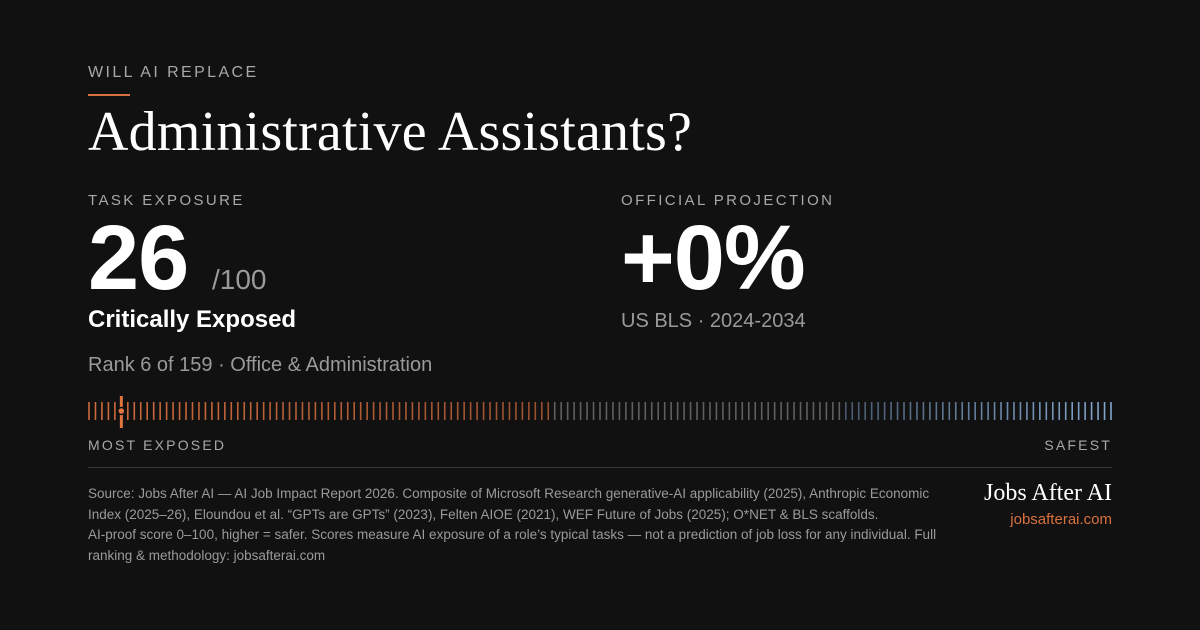 This screenshot has height=630, width=1200. I want to click on rank-marker-dot, so click(121, 411).